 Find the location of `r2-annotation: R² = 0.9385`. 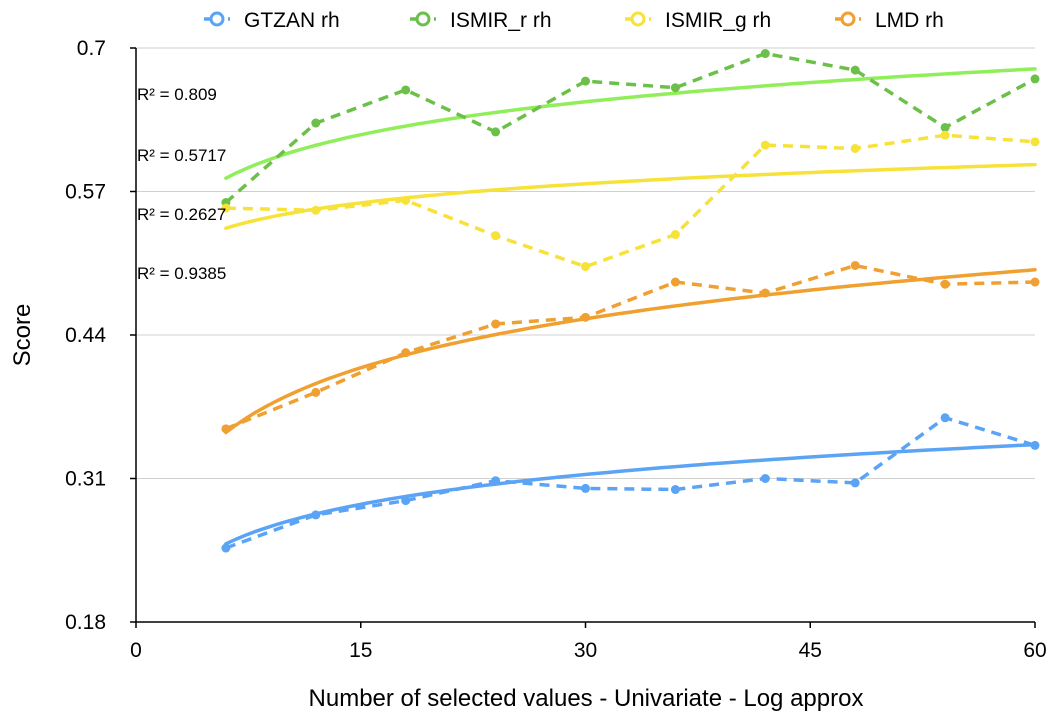

r2-annotation: R² = 0.9385 is located at coordinates (181, 273).